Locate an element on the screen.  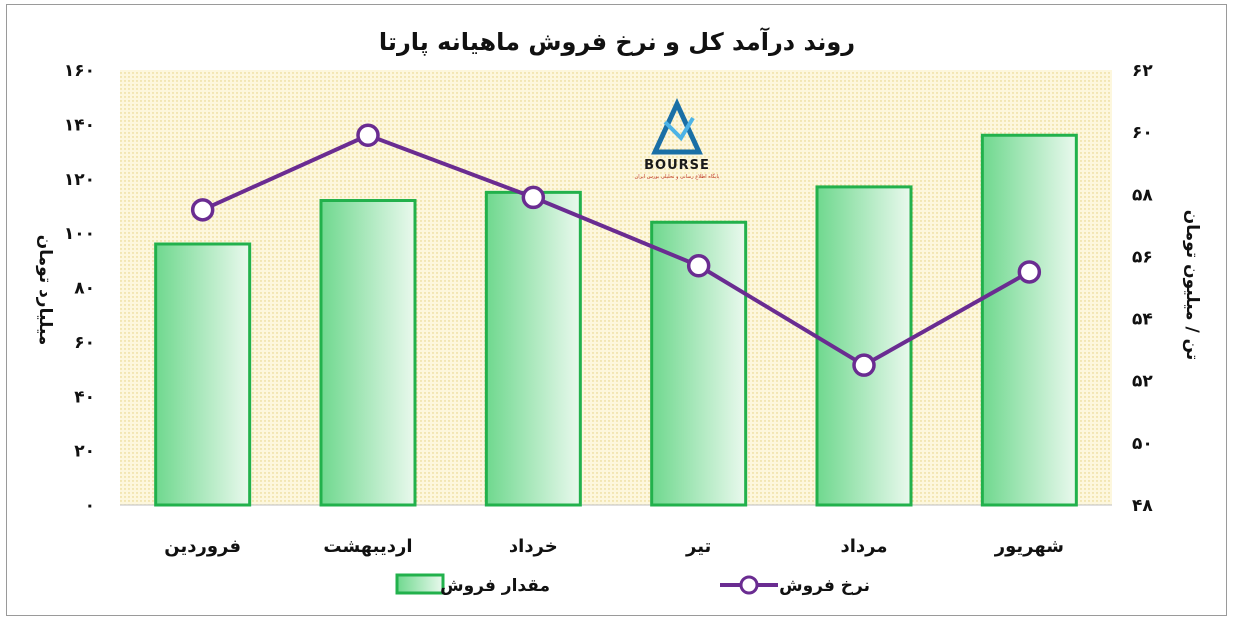
y-left-tick-label: ۱۴۰ is located at coordinates (79, 125).